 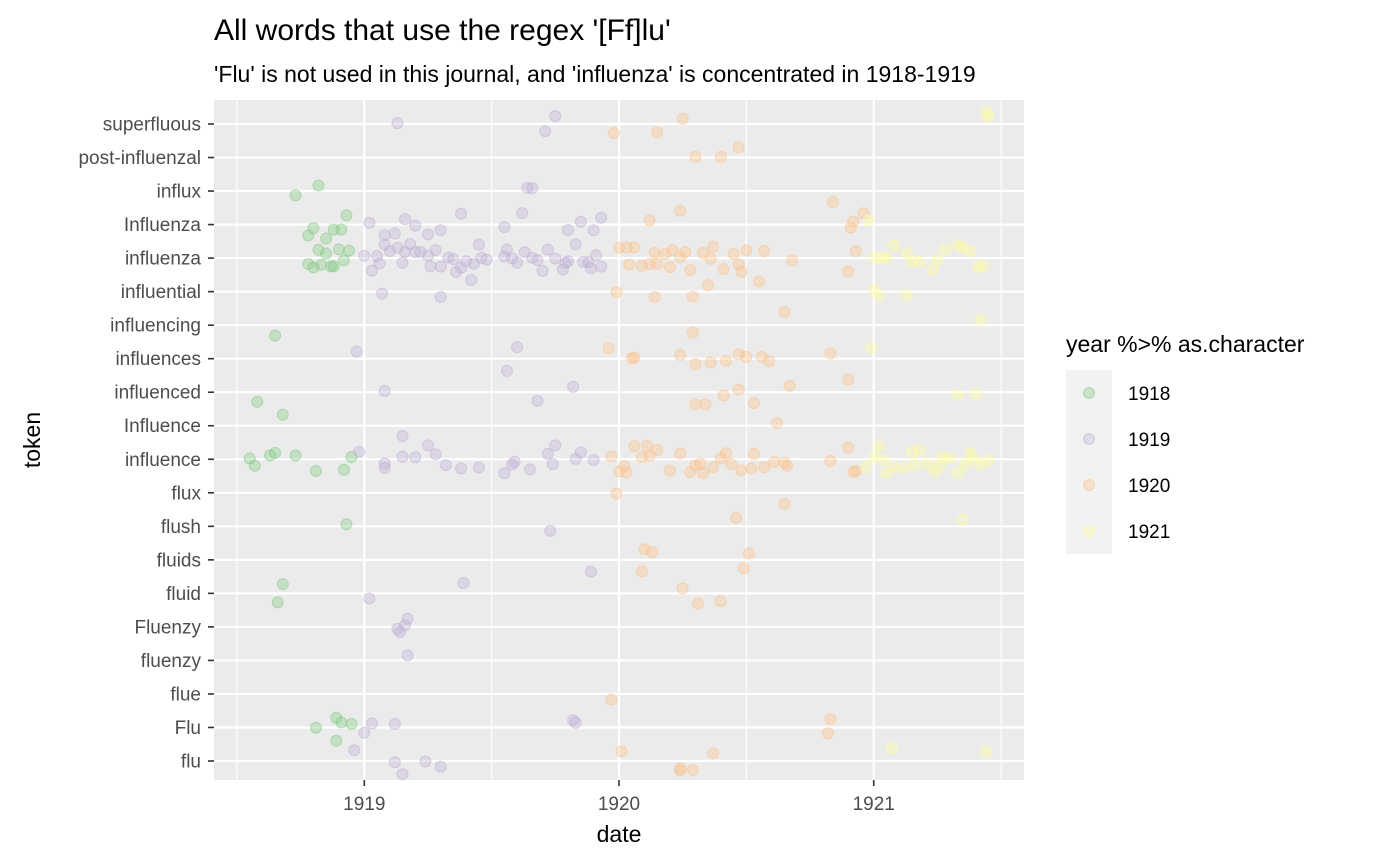 I want to click on y-axis-title: token, so click(x=32, y=440).